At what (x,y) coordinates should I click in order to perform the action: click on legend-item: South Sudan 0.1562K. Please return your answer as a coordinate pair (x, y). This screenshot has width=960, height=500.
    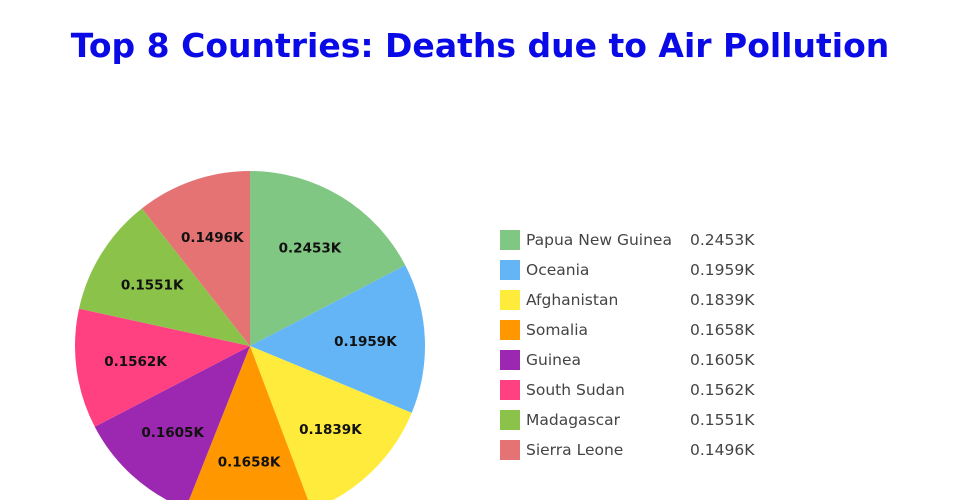
    Looking at the image, I should click on (650, 390).